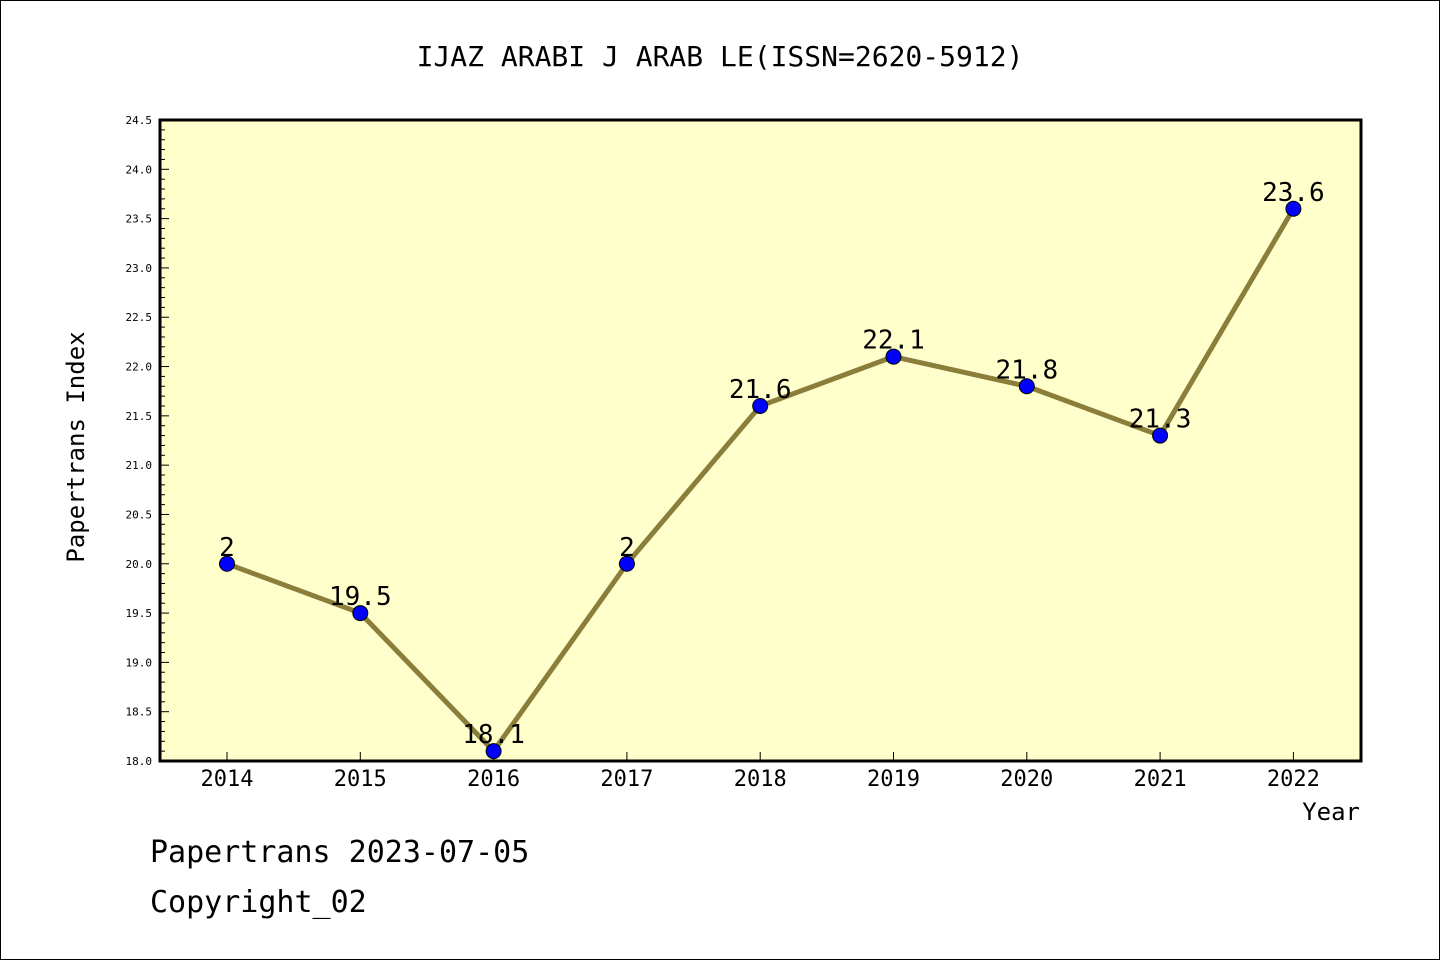  I want to click on x-tick-label: 2016, so click(493, 779).